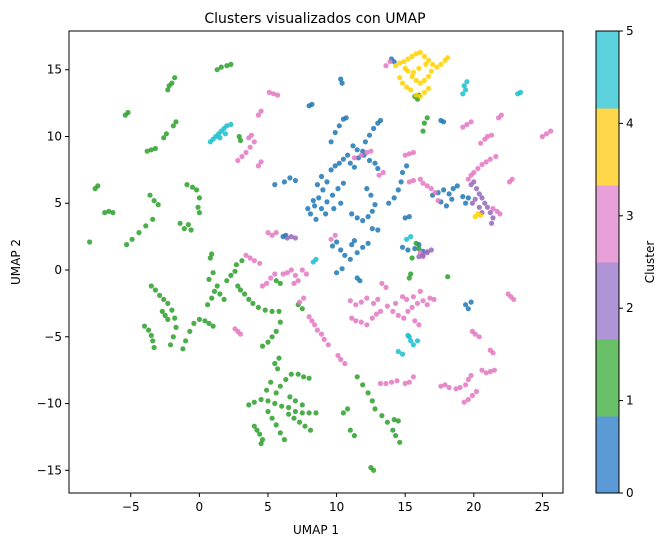 The width and height of the screenshot is (666, 547). Describe the element at coordinates (58, 203) in the screenshot. I see `y-tick-label: 5` at that location.